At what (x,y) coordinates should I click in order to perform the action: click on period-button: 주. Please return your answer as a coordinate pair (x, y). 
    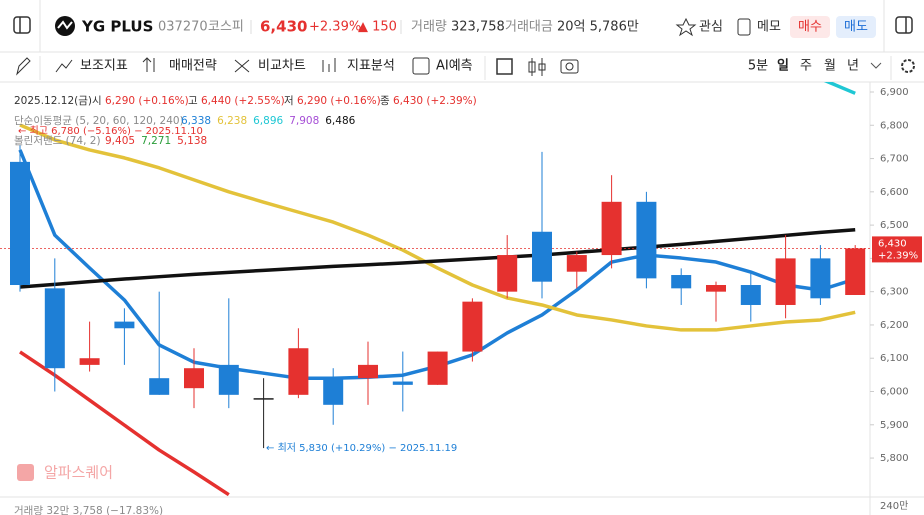
    Looking at the image, I should click on (806, 66).